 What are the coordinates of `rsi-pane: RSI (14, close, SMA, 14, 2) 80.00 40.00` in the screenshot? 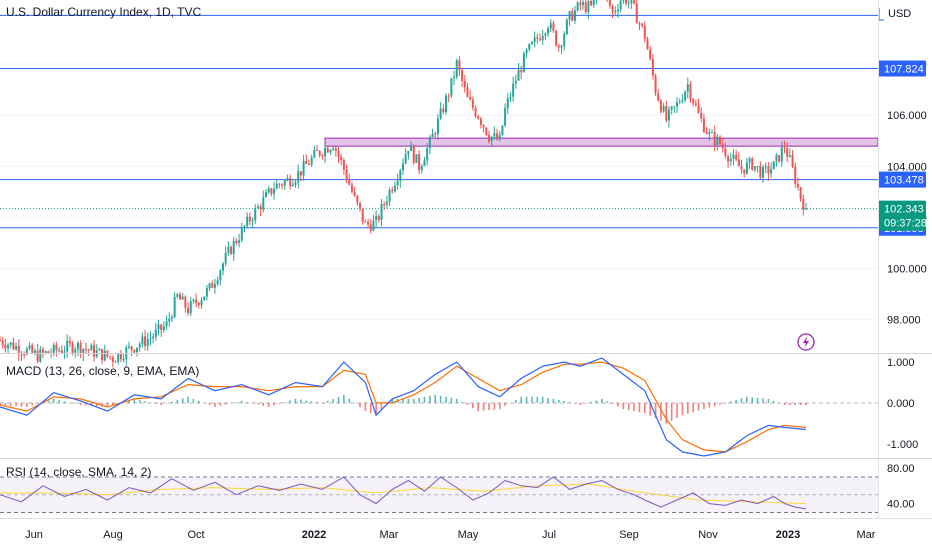 It's located at (457, 488).